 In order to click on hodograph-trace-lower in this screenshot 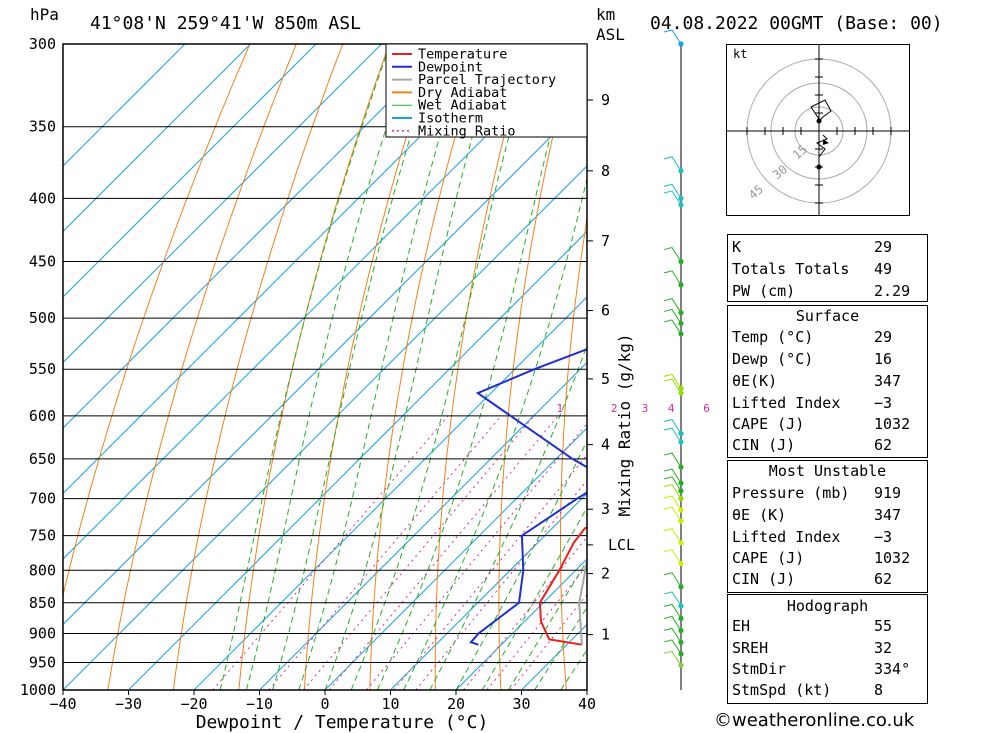, I will do `click(821, 150)`.